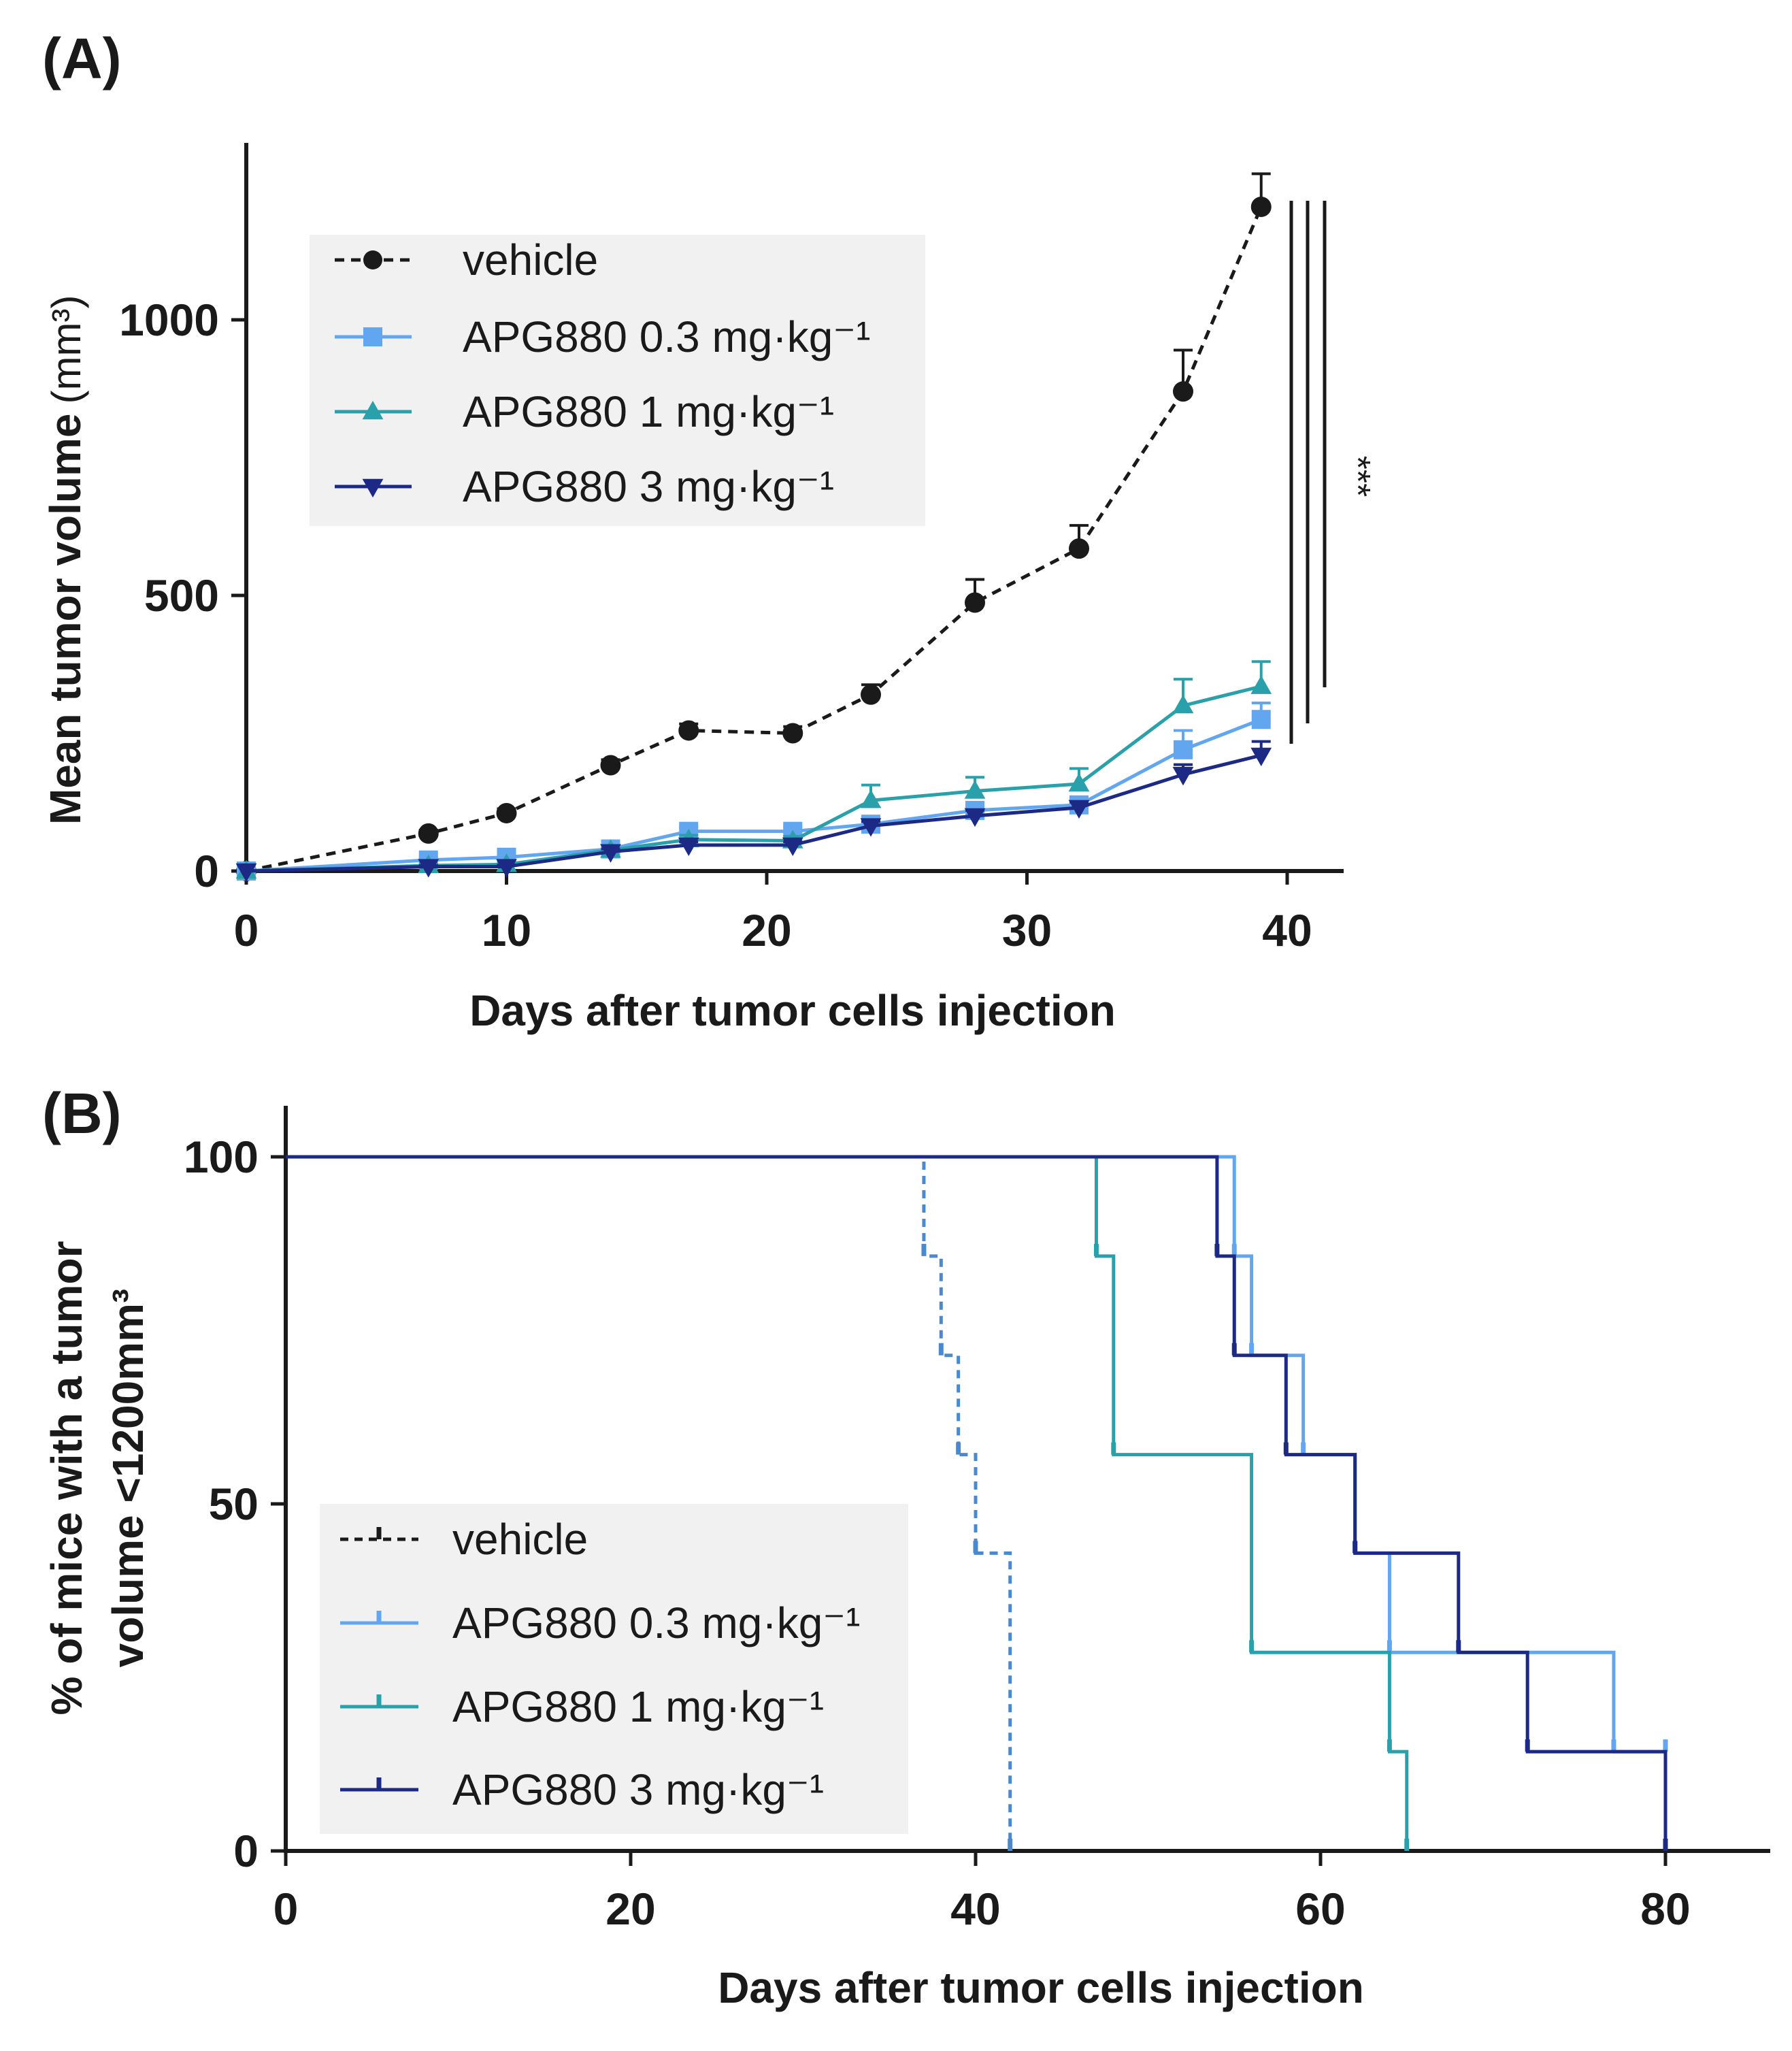 This screenshot has width=1792, height=2051. Describe the element at coordinates (630, 1909) in the screenshot. I see `chart-b-x-tick-label: 20` at that location.